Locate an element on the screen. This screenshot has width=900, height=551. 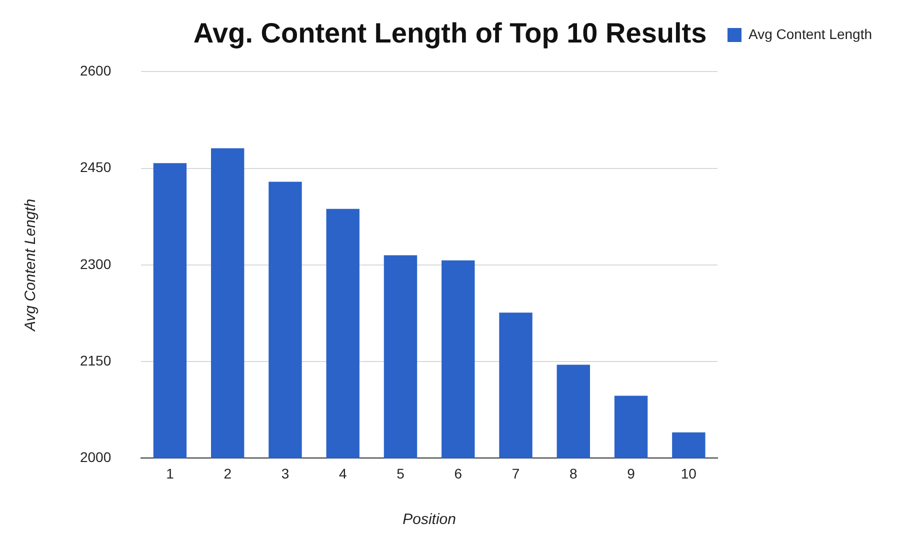
x-tick-label: 6 is located at coordinates (458, 473).